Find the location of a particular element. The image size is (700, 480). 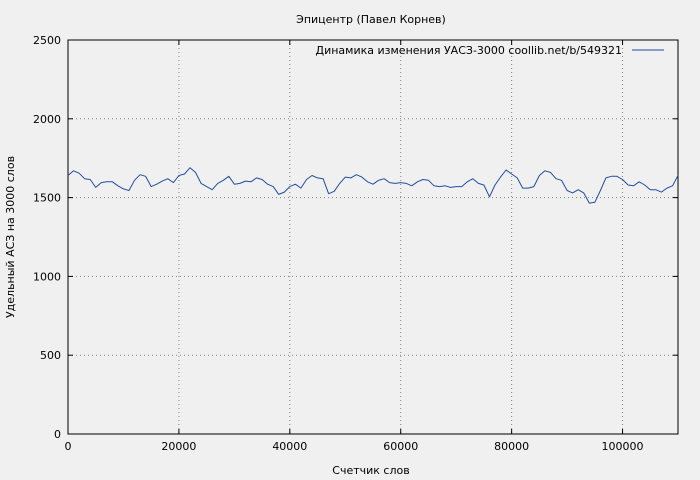

y-tick-label: 500 is located at coordinates (50, 355).